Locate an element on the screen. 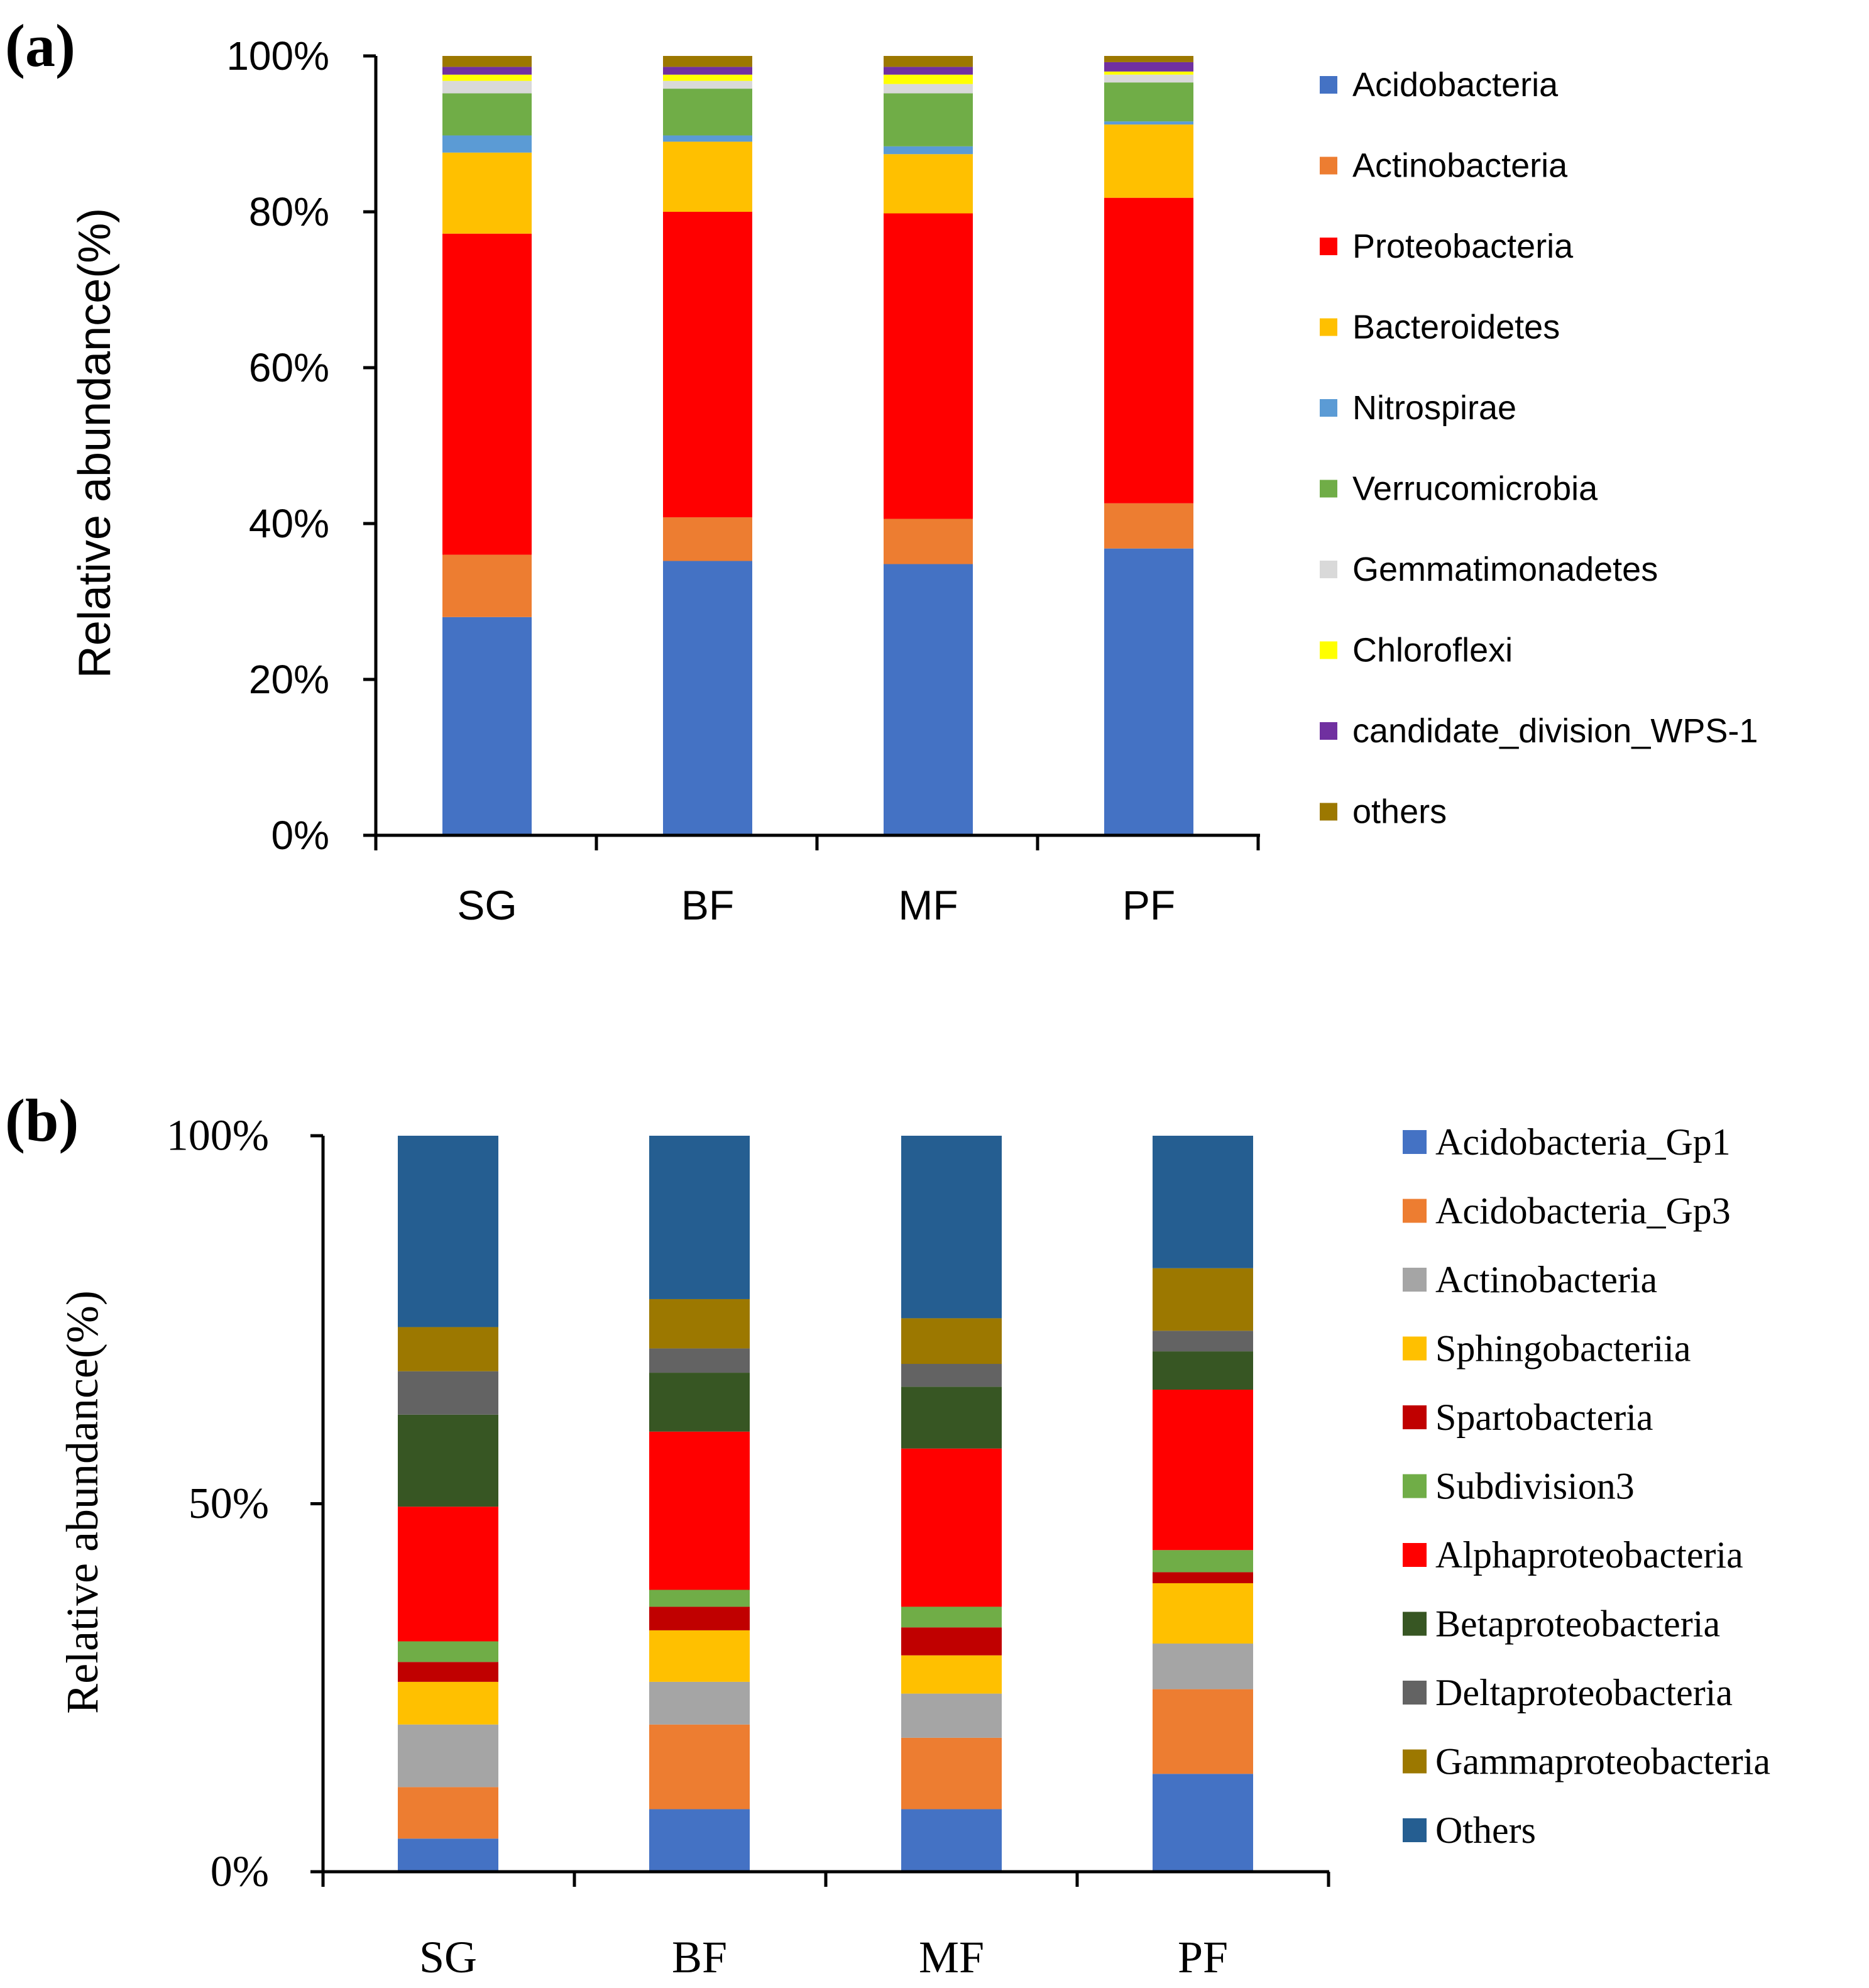  panel-a-segment-mf-nitrospirae is located at coordinates (929, 150).